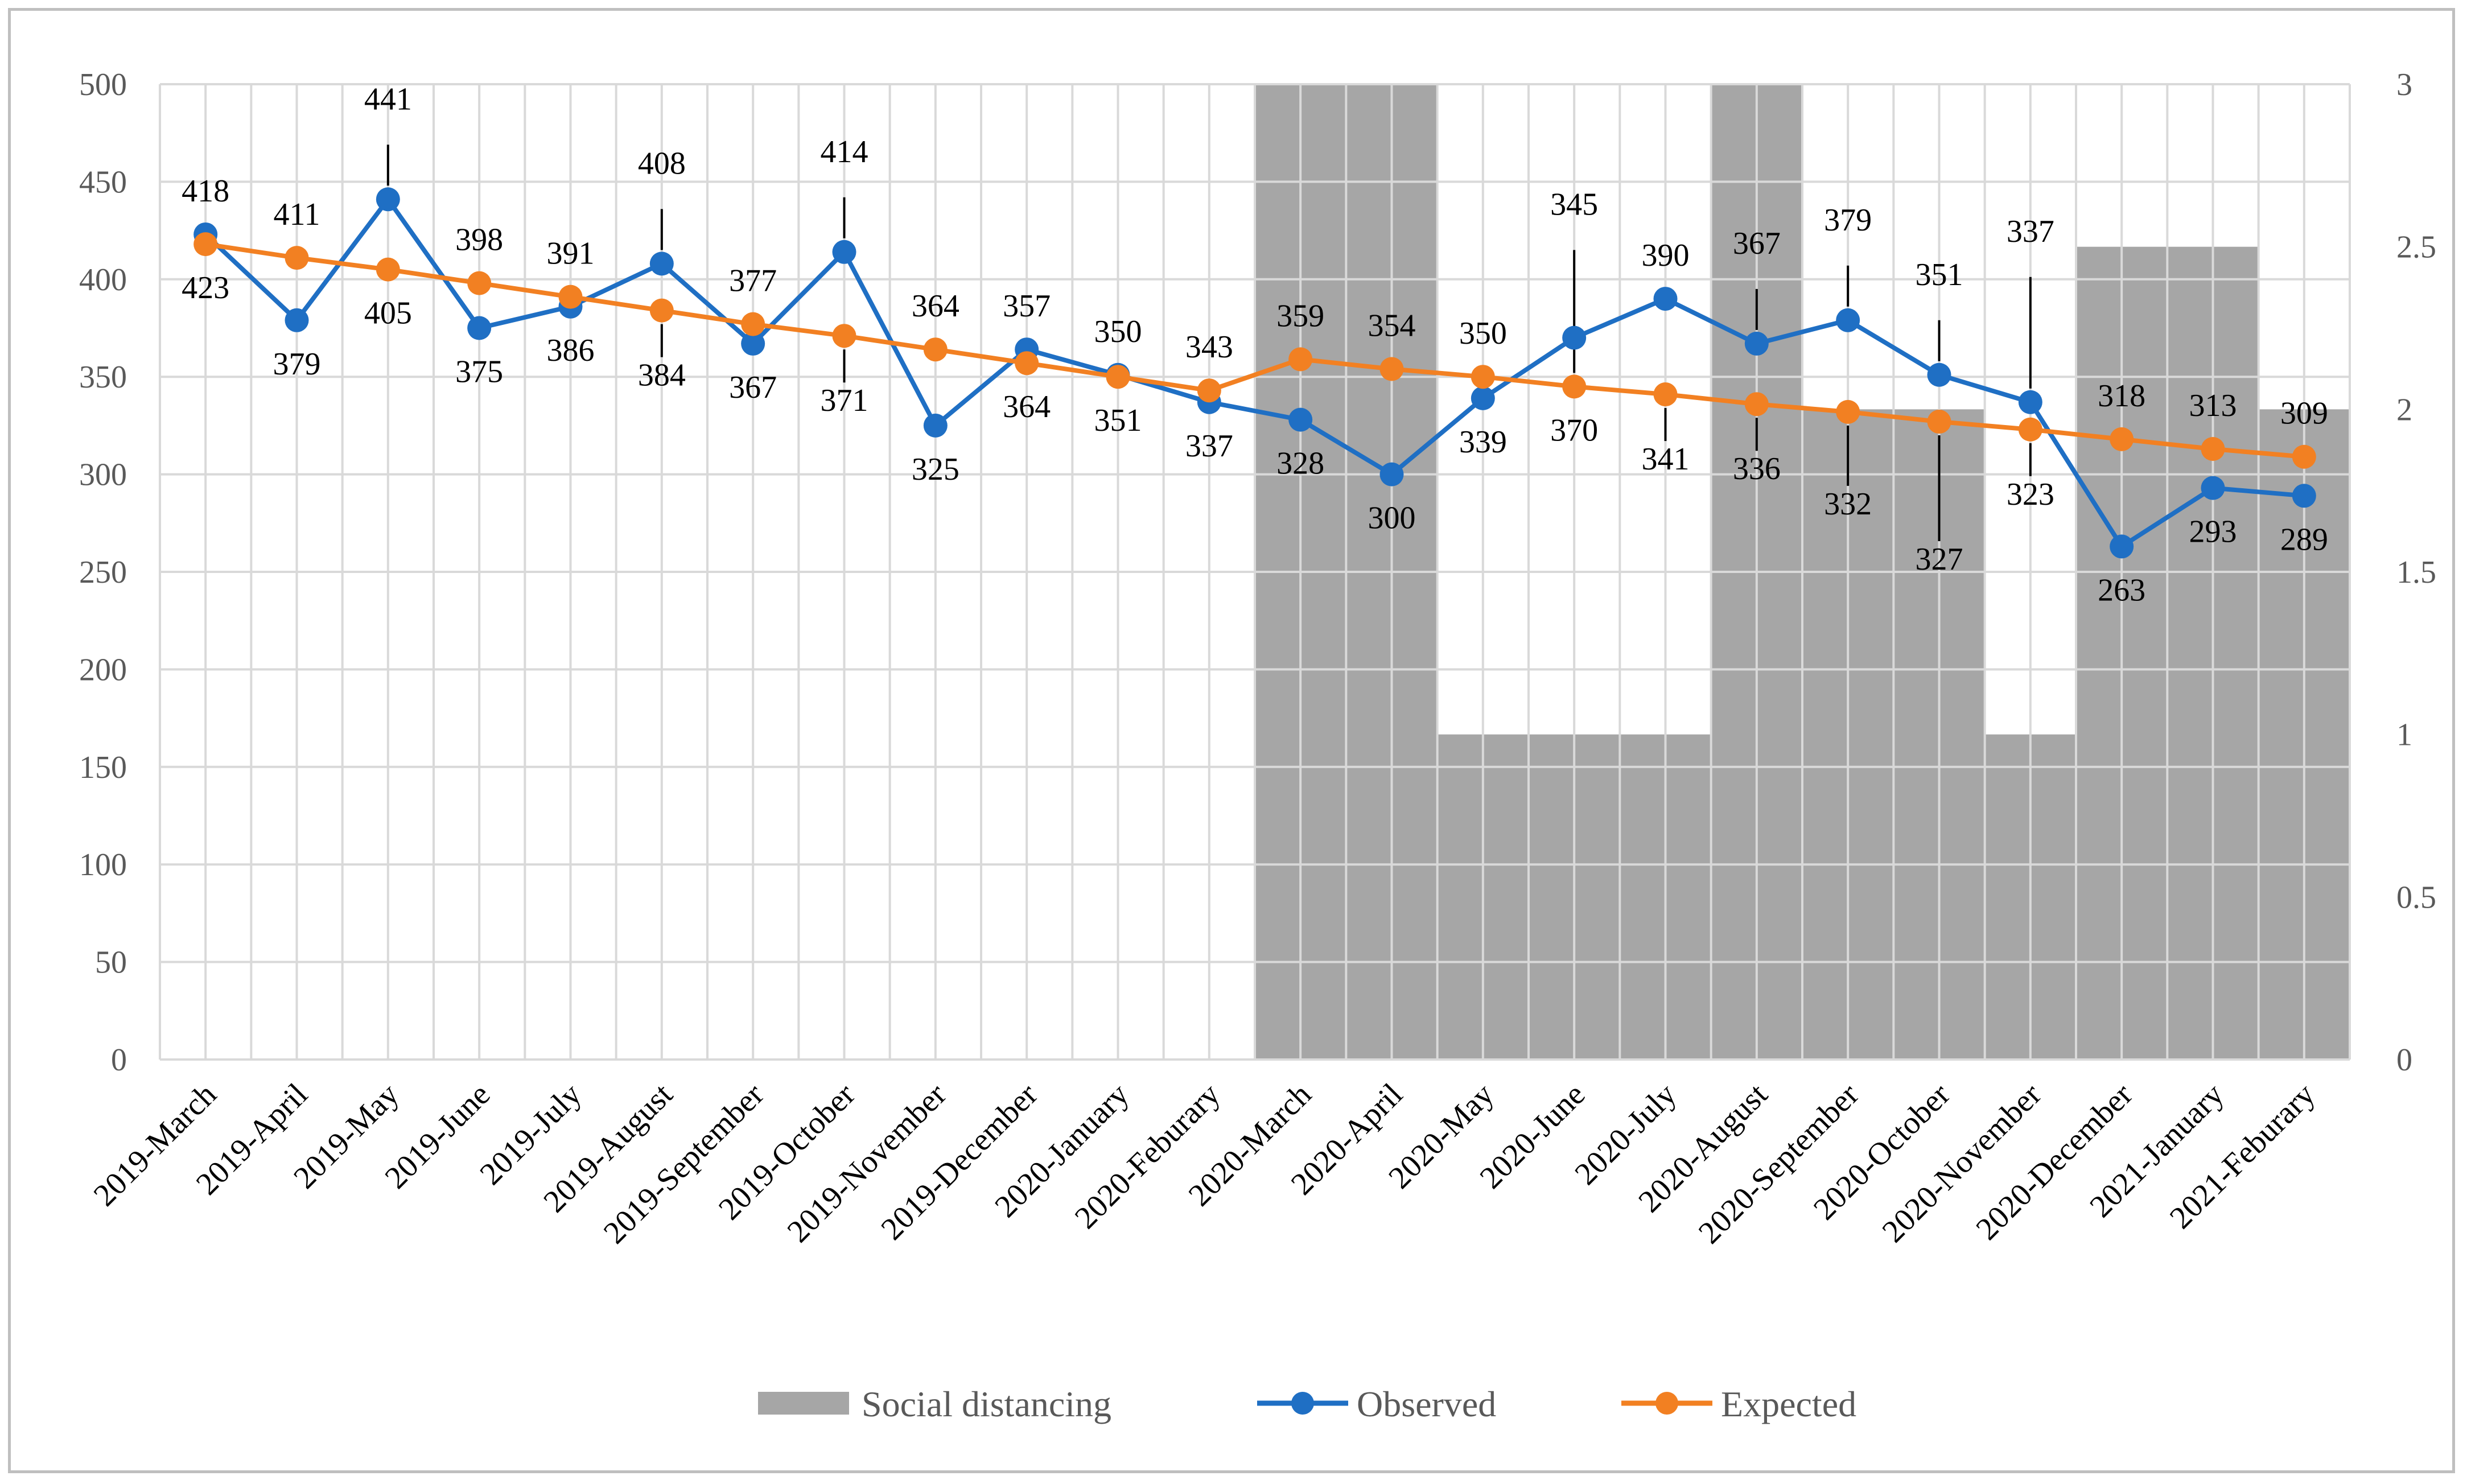  I want to click on point-expected-2020-December, so click(2122, 439).